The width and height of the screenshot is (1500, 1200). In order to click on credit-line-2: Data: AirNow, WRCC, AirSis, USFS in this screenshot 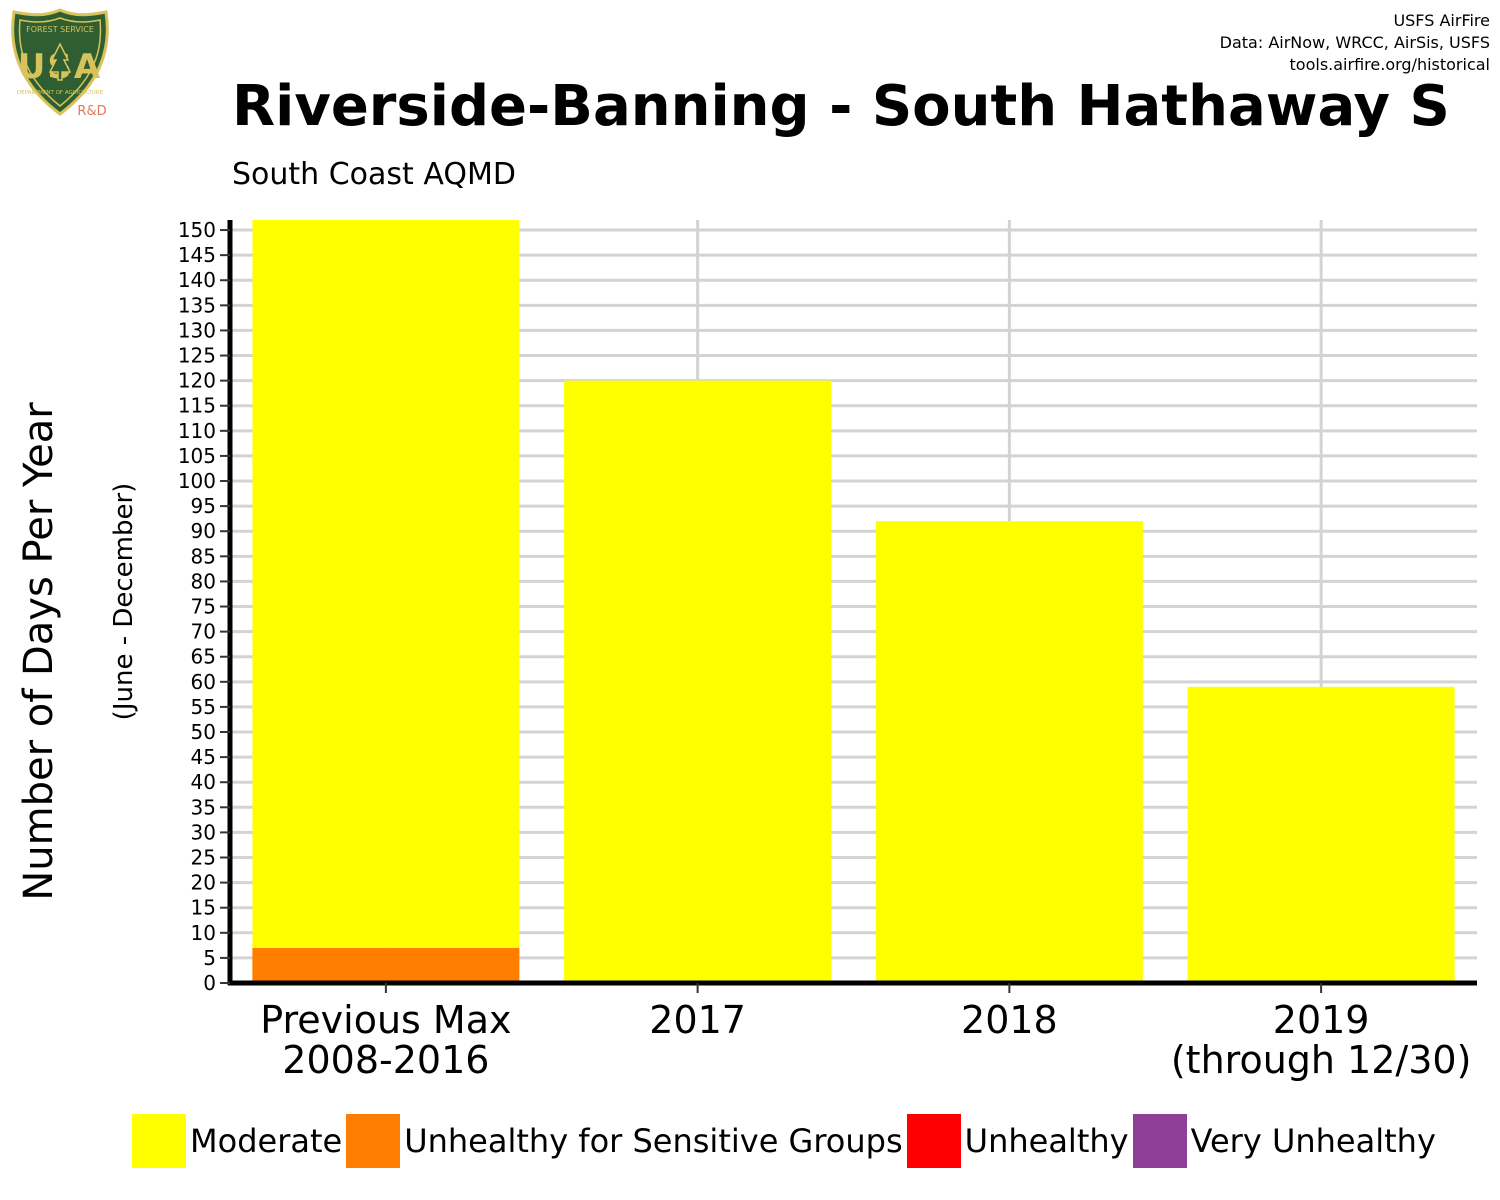, I will do `click(1354, 42)`.